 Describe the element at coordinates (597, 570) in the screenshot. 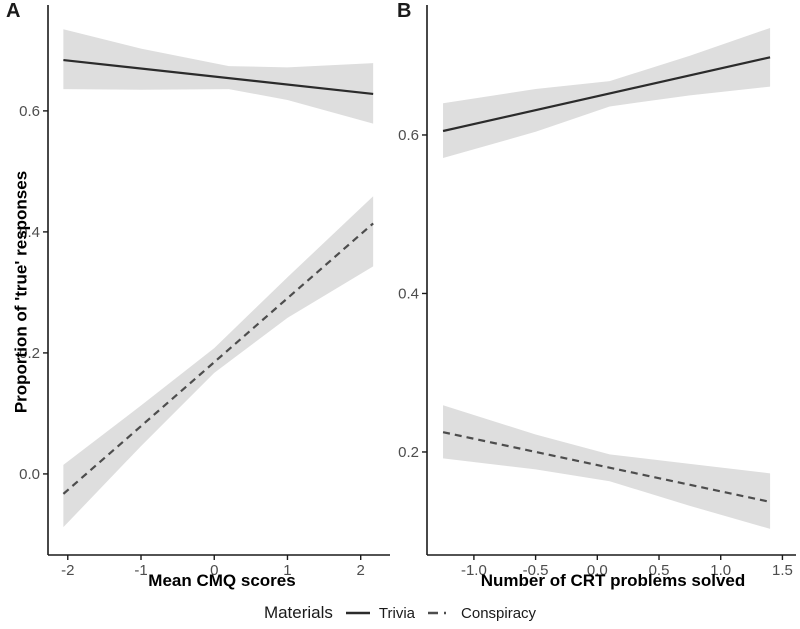

I see `x-tick-label: 0.0` at that location.